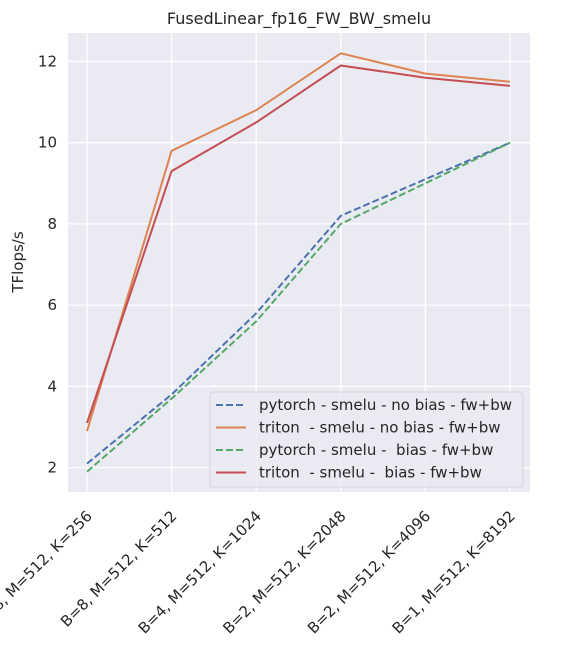  Describe the element at coordinates (385, 405) in the screenshot. I see `legend-label-0: pytorch - smelu - no bias - fw+bw` at that location.